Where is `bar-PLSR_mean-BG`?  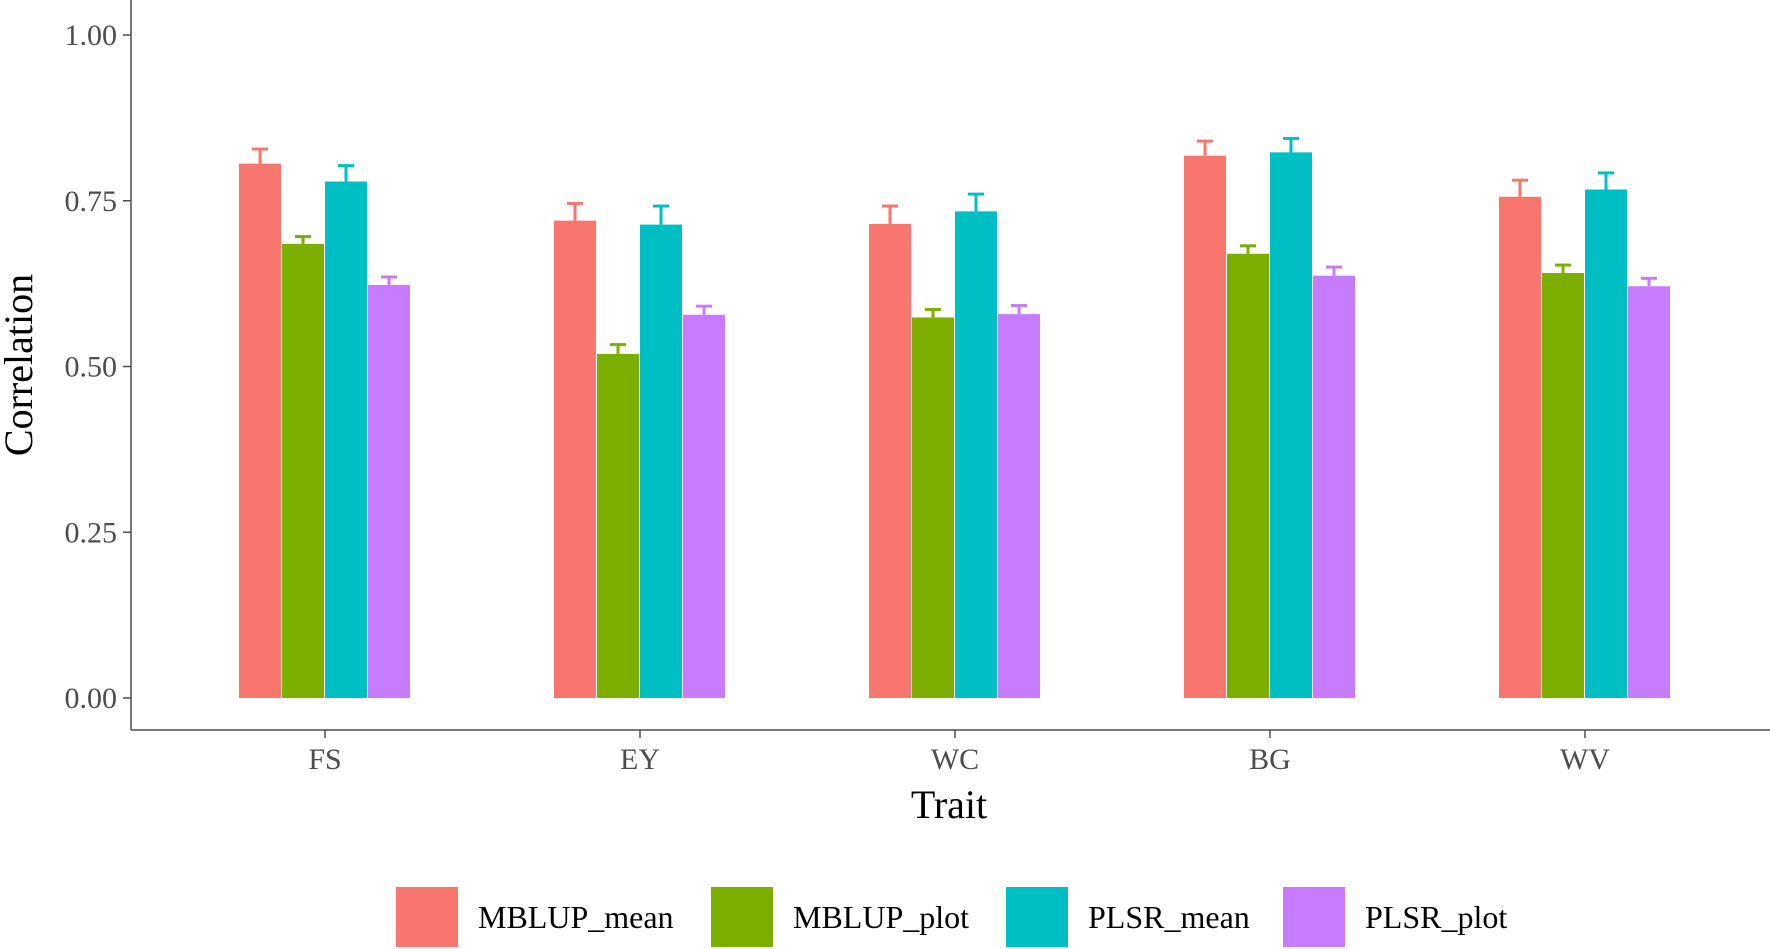 bar-PLSR_mean-BG is located at coordinates (1291, 425).